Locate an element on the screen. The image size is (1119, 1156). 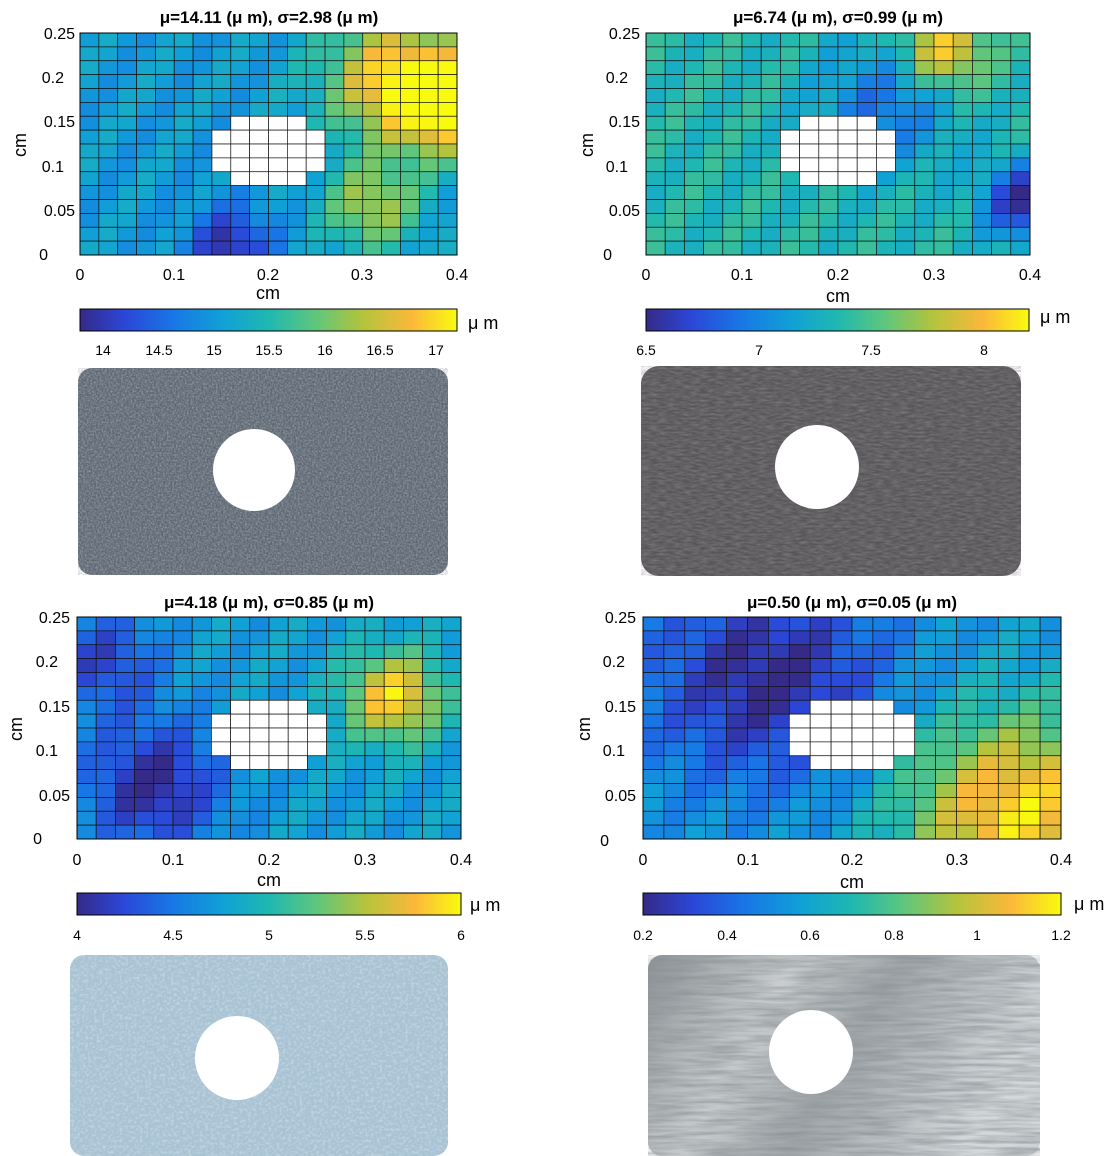
colorbar-4-gradient is located at coordinates (852, 904).